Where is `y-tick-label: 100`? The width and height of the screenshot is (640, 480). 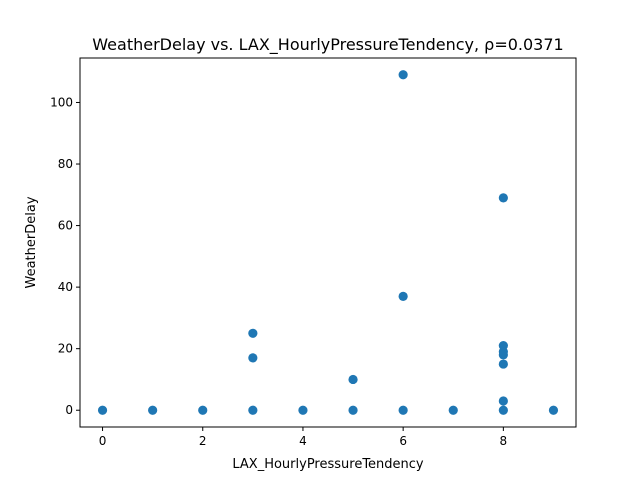 y-tick-label: 100 is located at coordinates (61, 102).